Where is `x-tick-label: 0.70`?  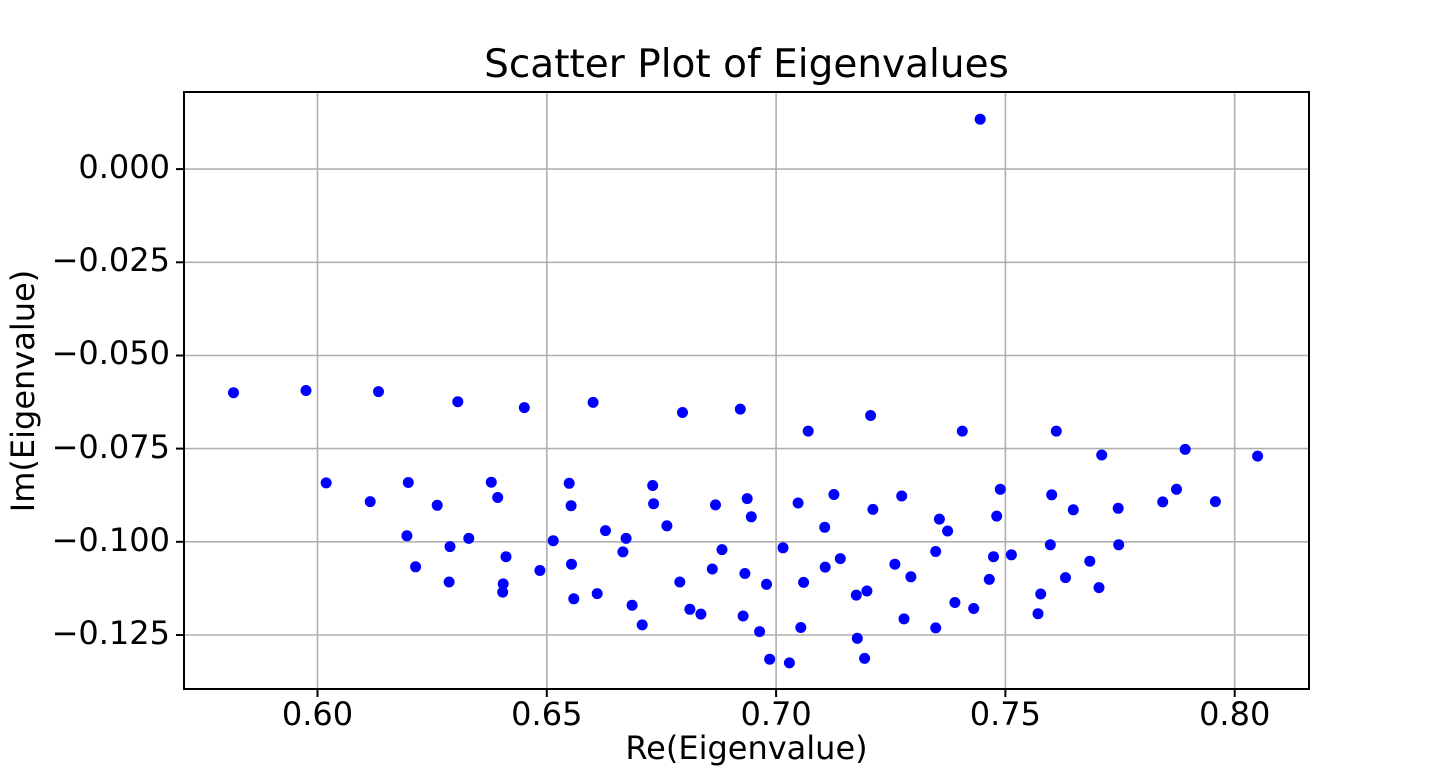 x-tick-label: 0.70 is located at coordinates (776, 714).